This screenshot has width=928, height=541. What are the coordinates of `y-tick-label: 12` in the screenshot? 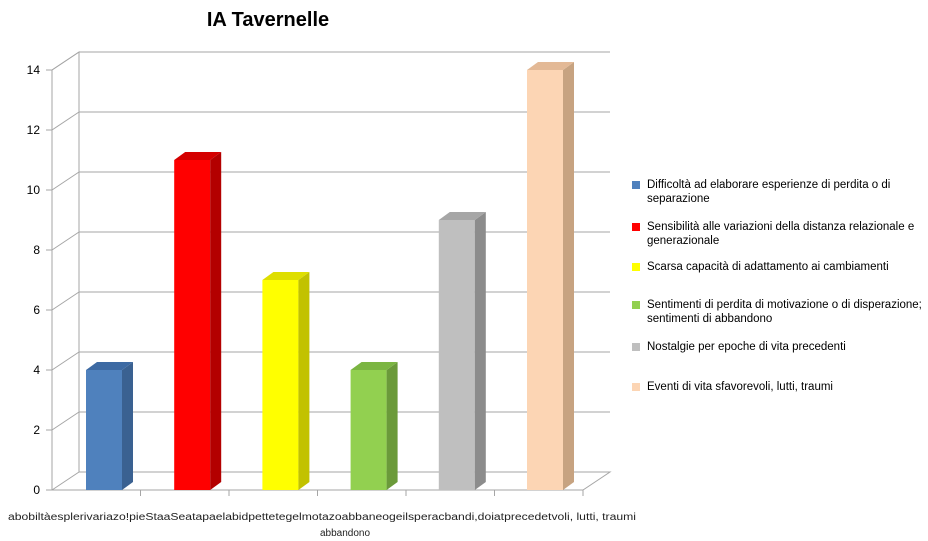 It's located at (34, 130).